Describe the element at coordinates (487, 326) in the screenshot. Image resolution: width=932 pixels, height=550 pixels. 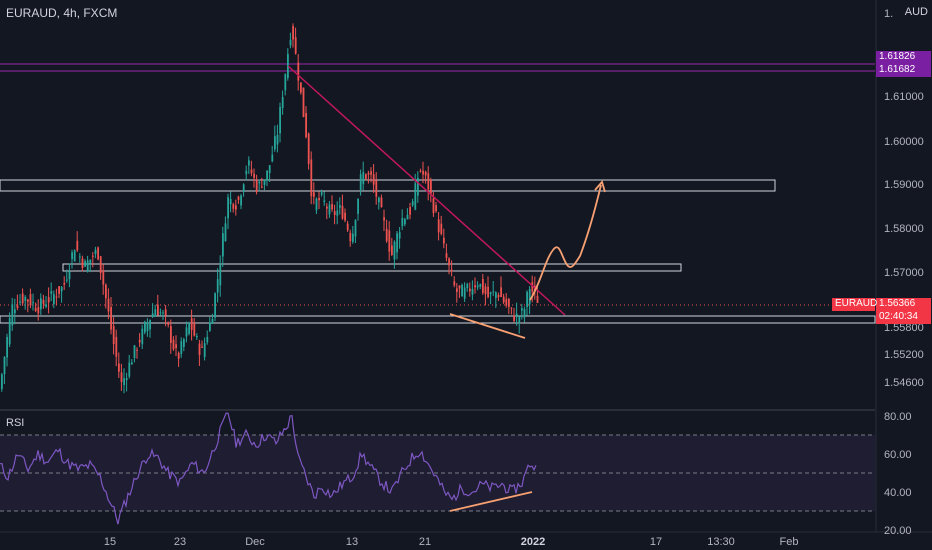
I see `support-drawing-line` at that location.